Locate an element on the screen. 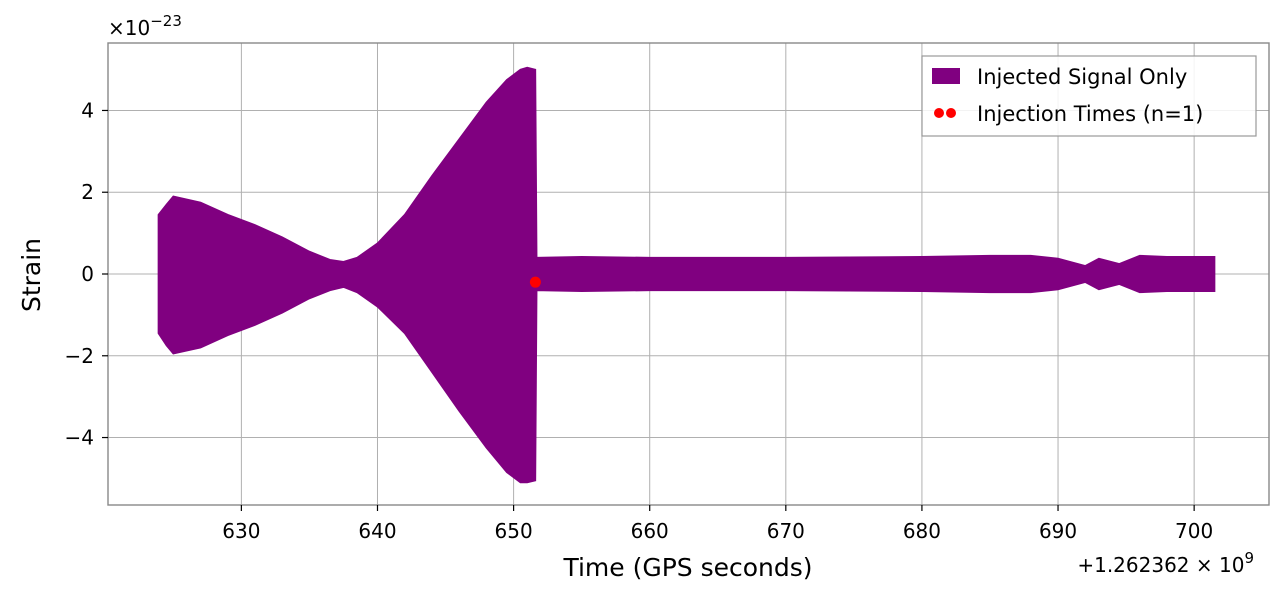  y-axis-label: Strain is located at coordinates (31, 275).